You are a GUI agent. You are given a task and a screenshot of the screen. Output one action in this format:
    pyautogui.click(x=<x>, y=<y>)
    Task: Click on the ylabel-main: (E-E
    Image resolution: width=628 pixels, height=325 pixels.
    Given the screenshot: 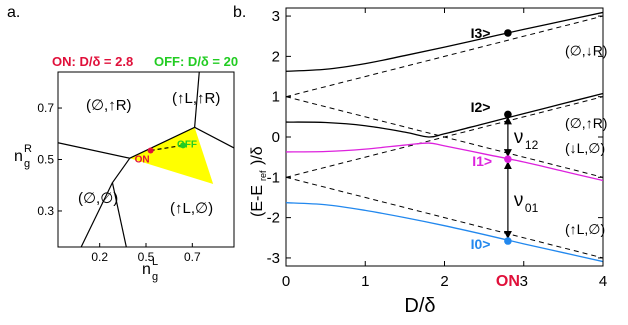 What is the action you would take?
    pyautogui.click(x=257, y=201)
    